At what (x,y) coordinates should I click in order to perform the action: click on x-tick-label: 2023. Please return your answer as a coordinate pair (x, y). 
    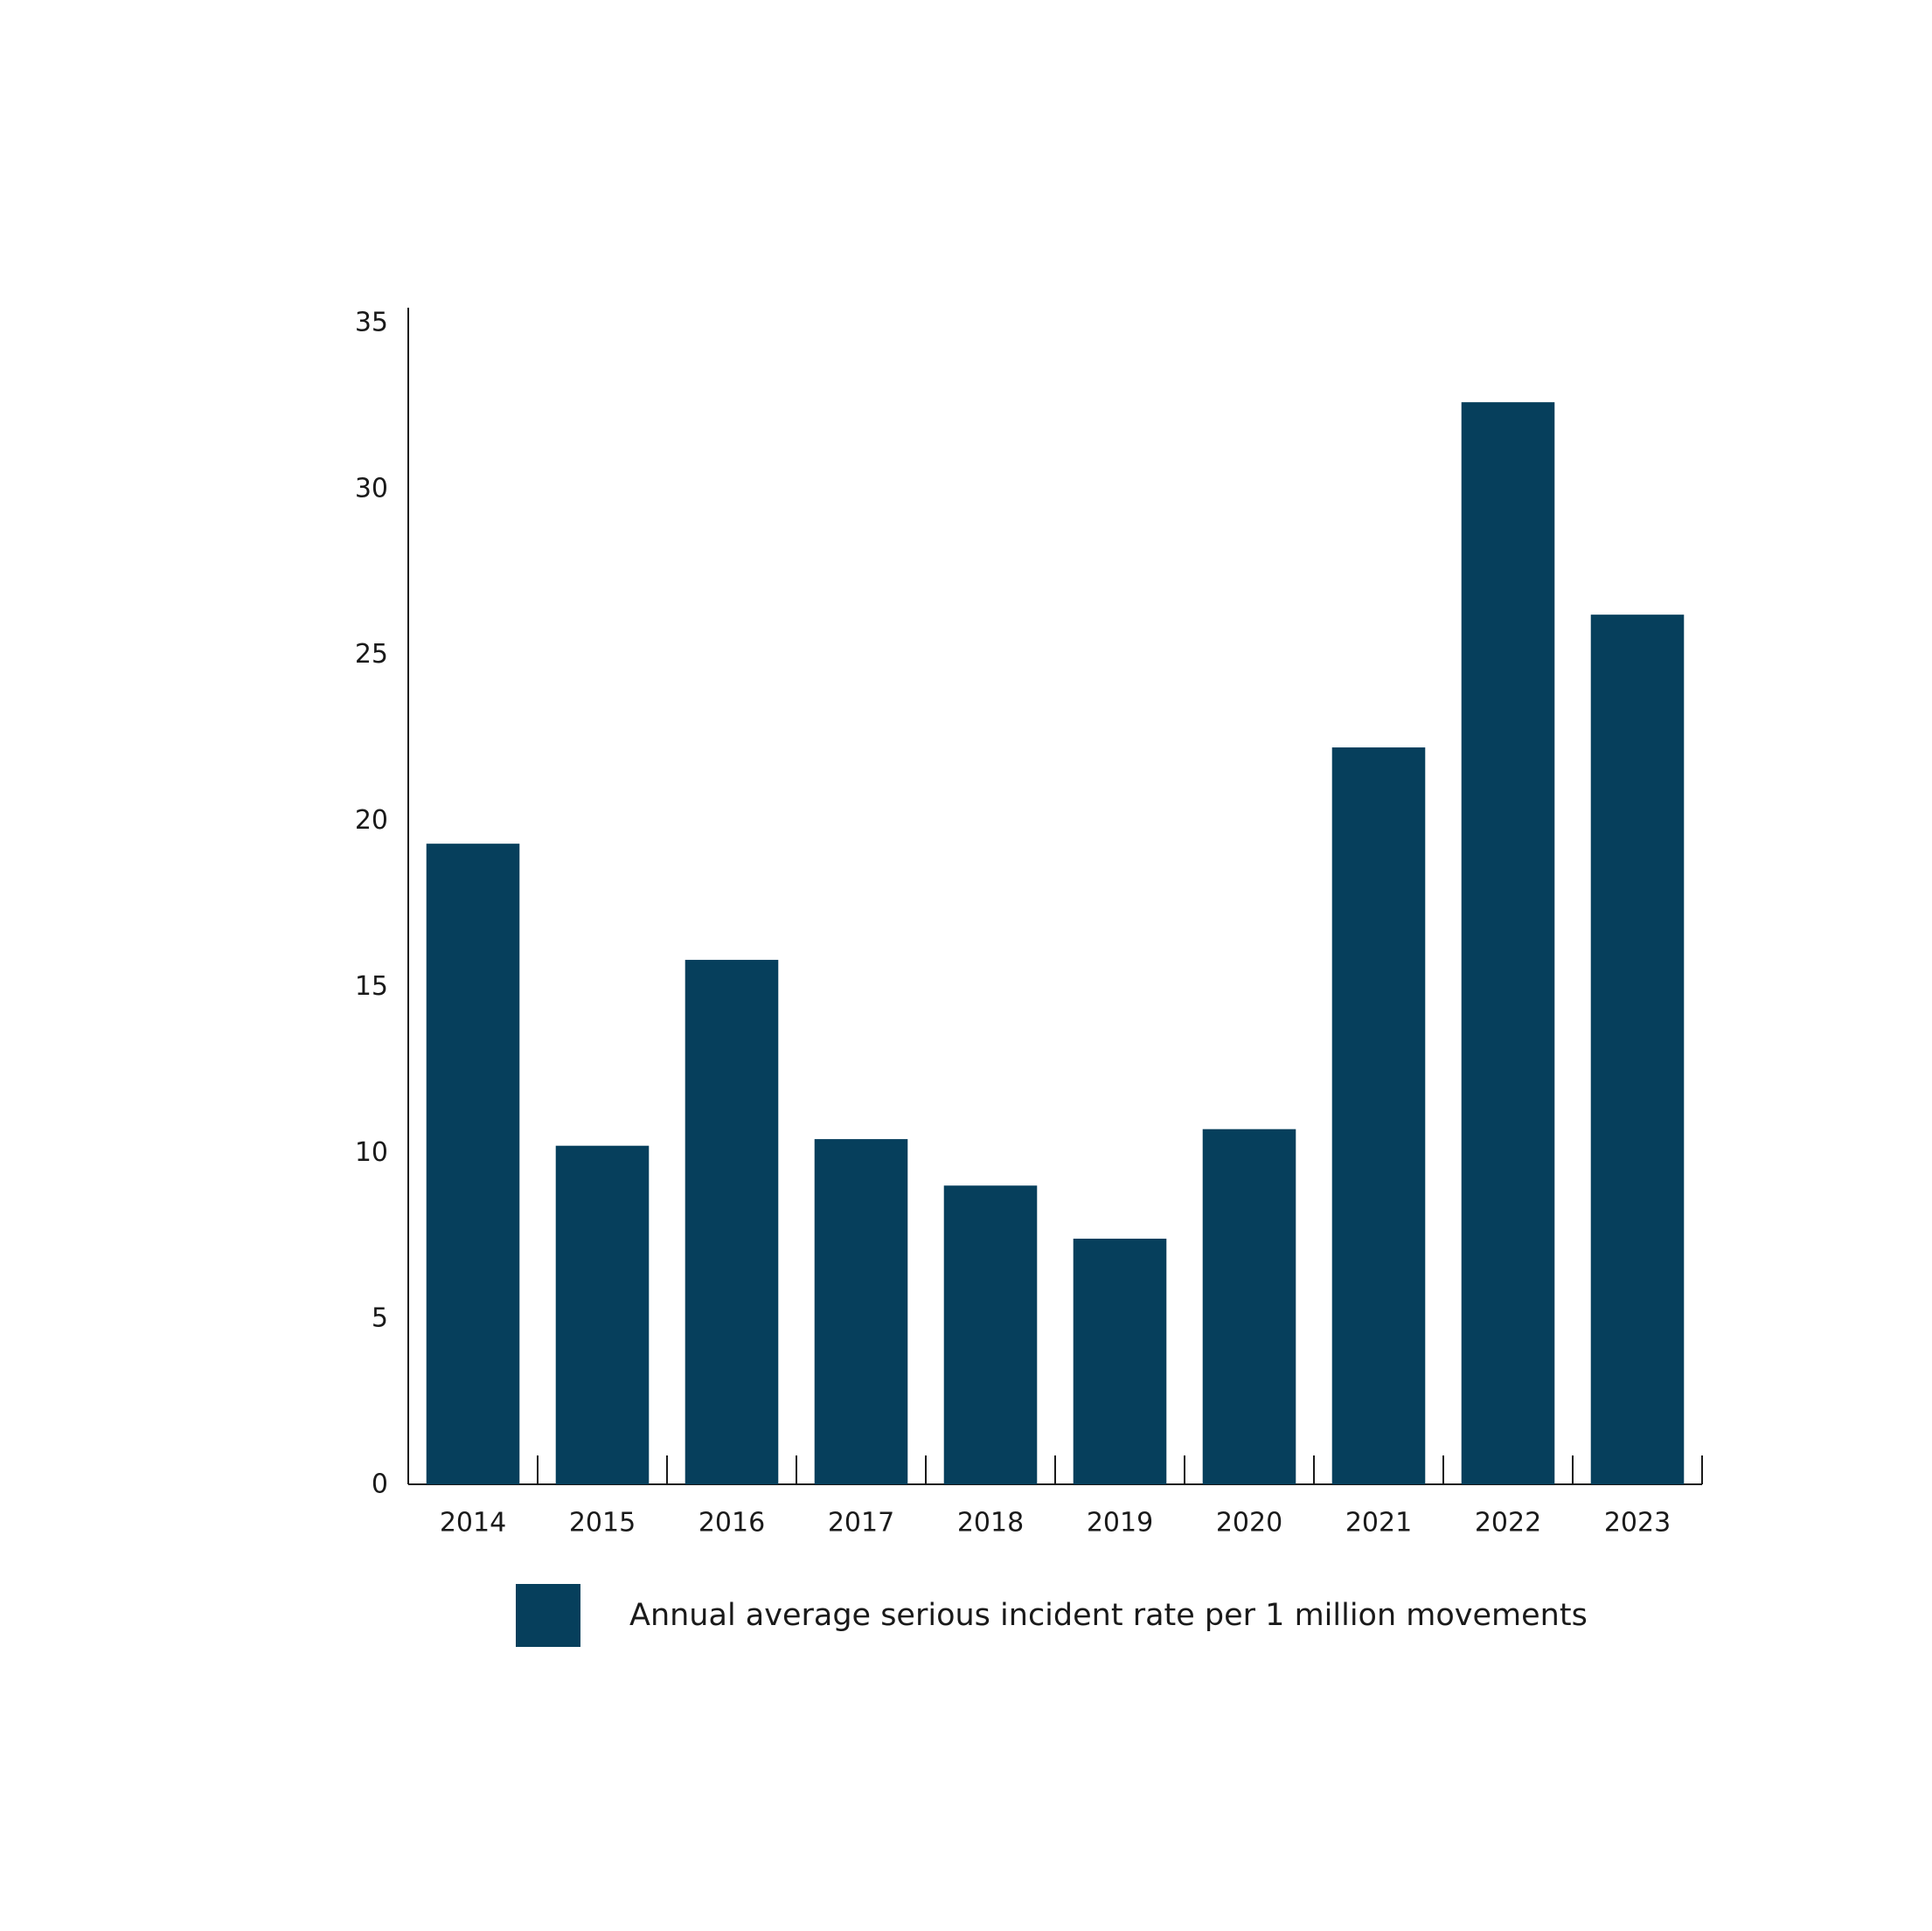
    Looking at the image, I should click on (1637, 1523).